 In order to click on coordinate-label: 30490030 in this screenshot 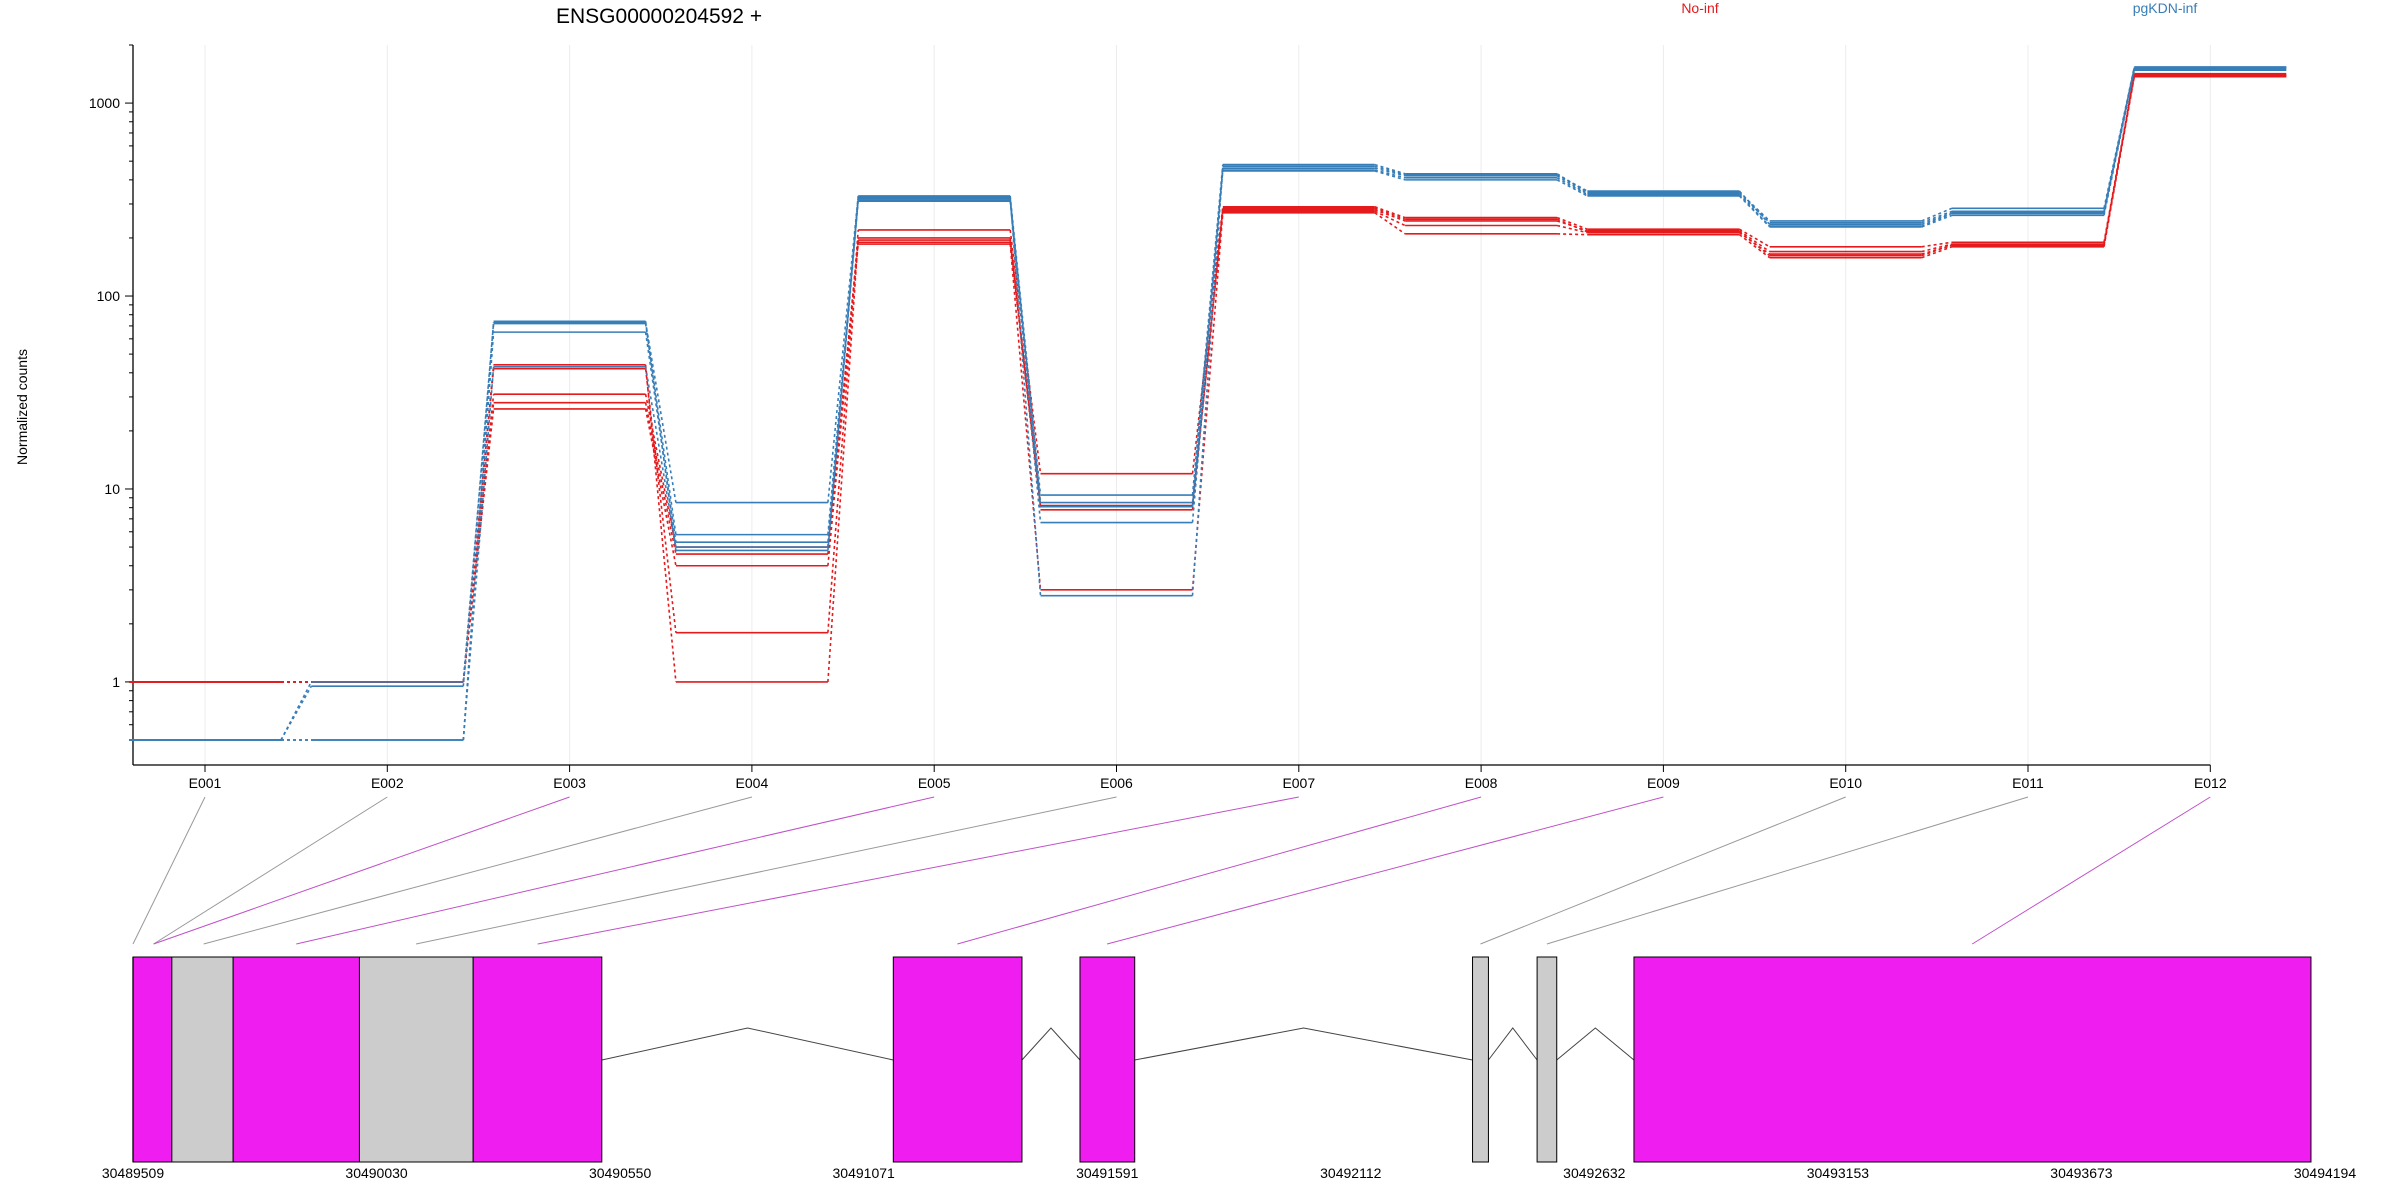, I will do `click(376, 1173)`.